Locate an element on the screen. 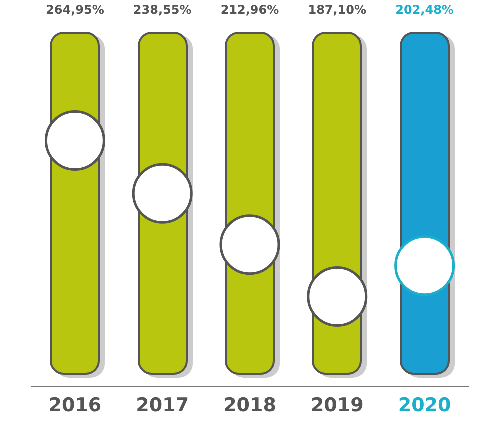 The width and height of the screenshot is (500, 430). x-tick-label: 2016 is located at coordinates (75, 405).